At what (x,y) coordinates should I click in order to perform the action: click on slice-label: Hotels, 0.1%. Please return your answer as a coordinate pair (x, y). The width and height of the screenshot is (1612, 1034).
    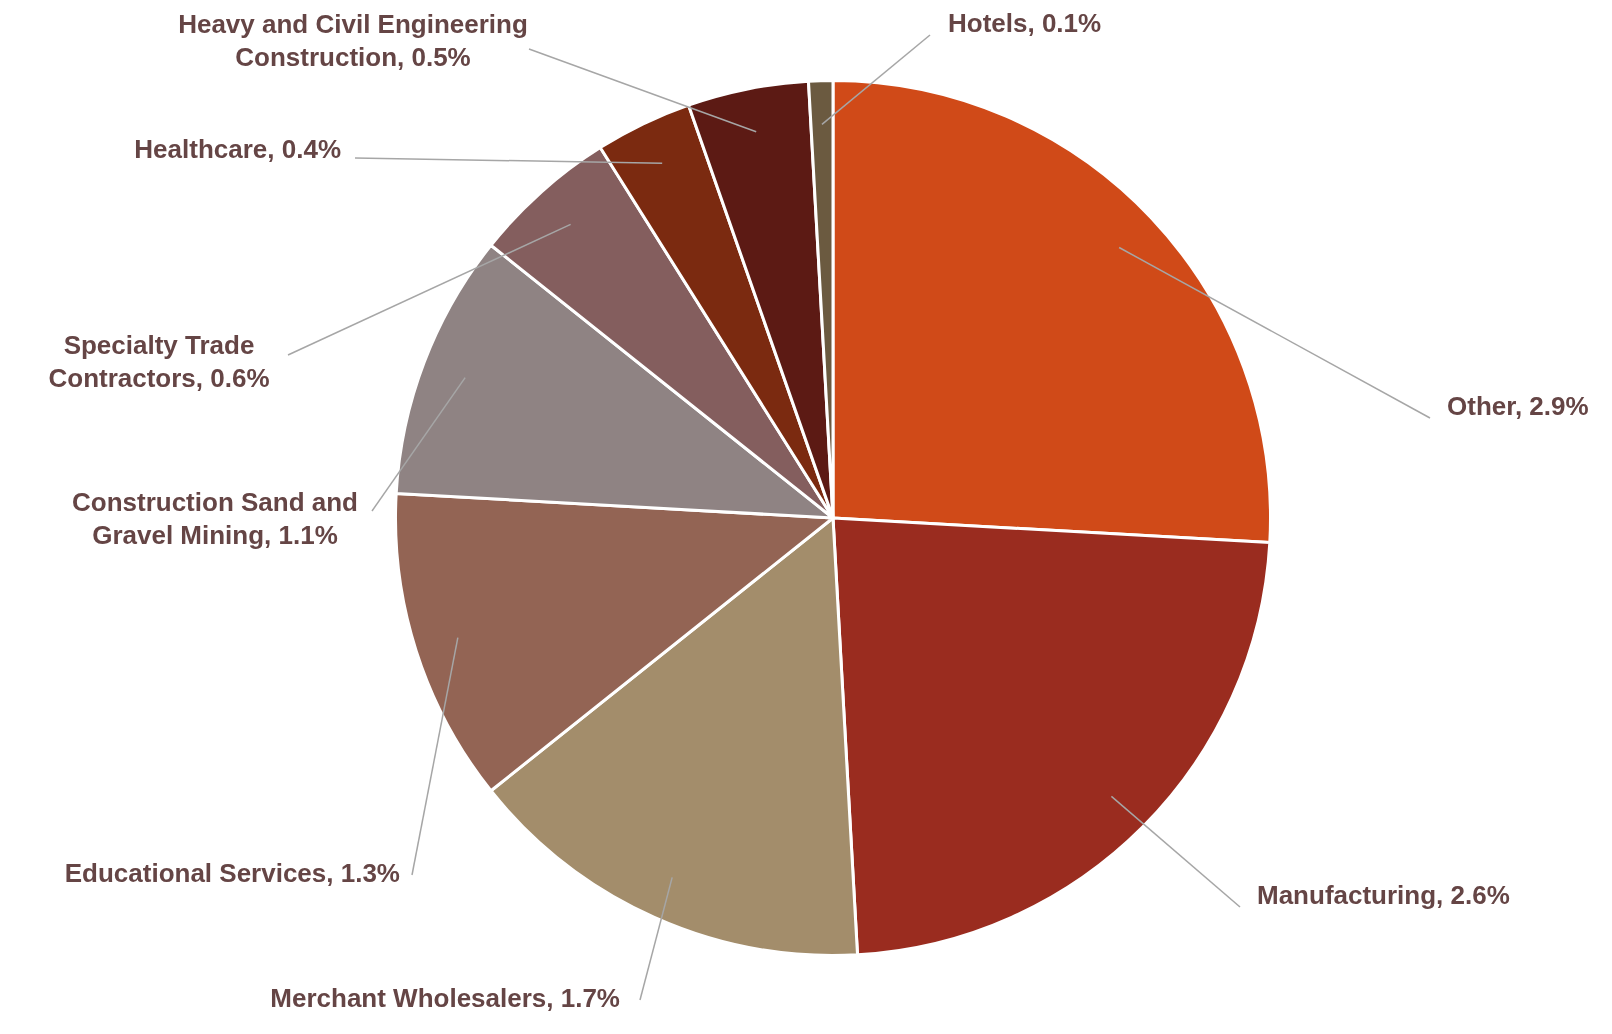
    Looking at the image, I should click on (1025, 23).